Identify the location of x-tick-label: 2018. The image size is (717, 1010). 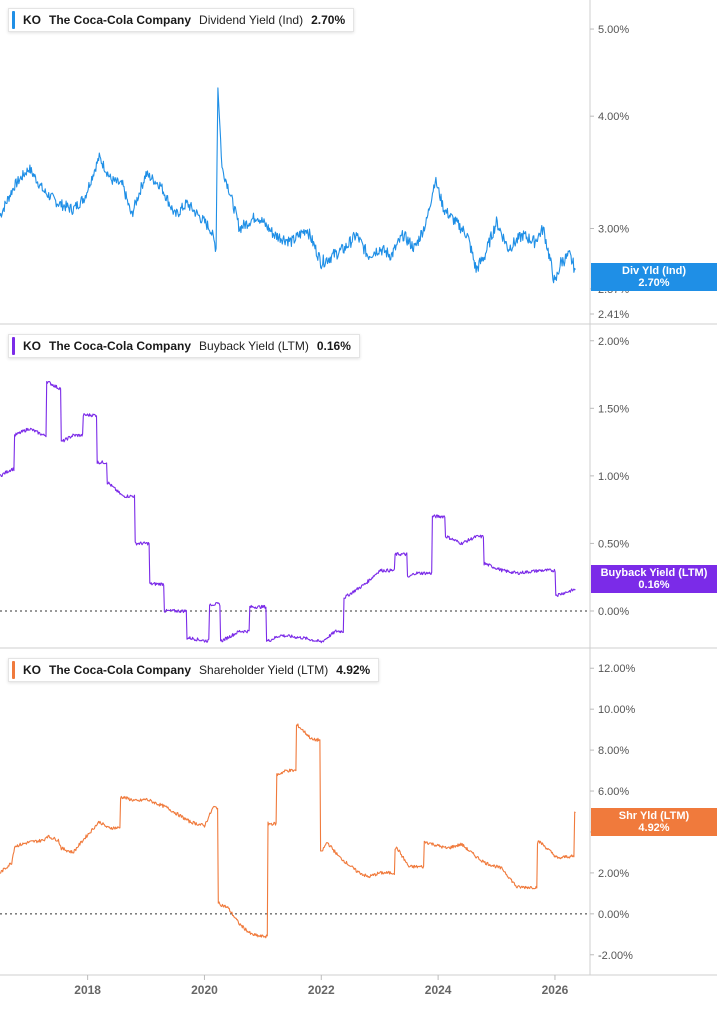
(87, 990).